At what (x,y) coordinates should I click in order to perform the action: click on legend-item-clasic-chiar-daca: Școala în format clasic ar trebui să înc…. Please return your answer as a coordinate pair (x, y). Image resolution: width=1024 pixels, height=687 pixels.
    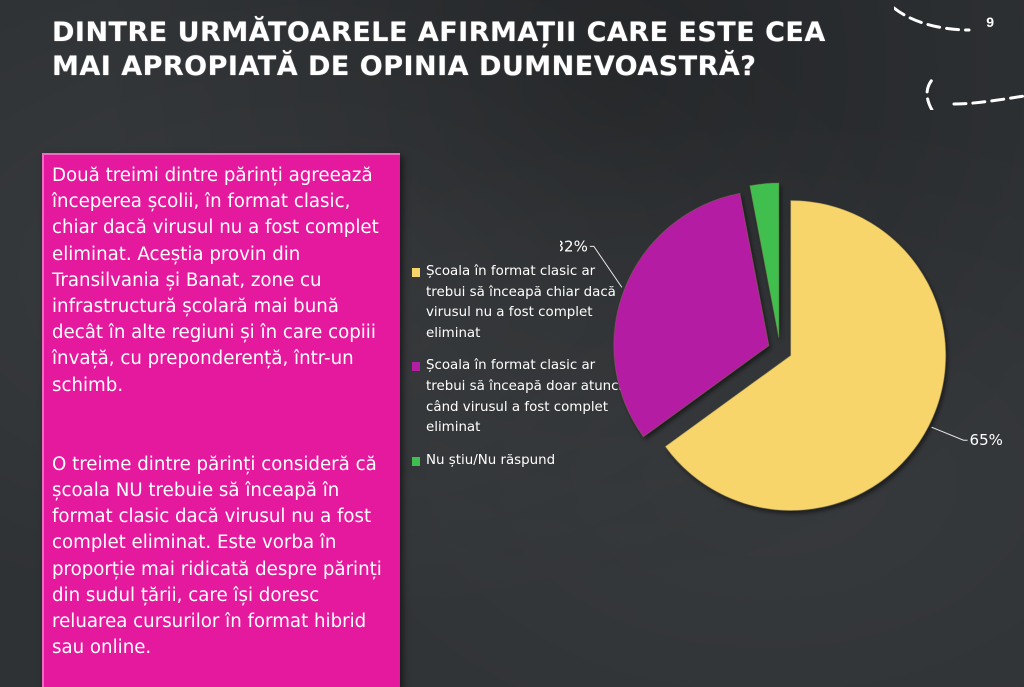
    Looking at the image, I should click on (519, 303).